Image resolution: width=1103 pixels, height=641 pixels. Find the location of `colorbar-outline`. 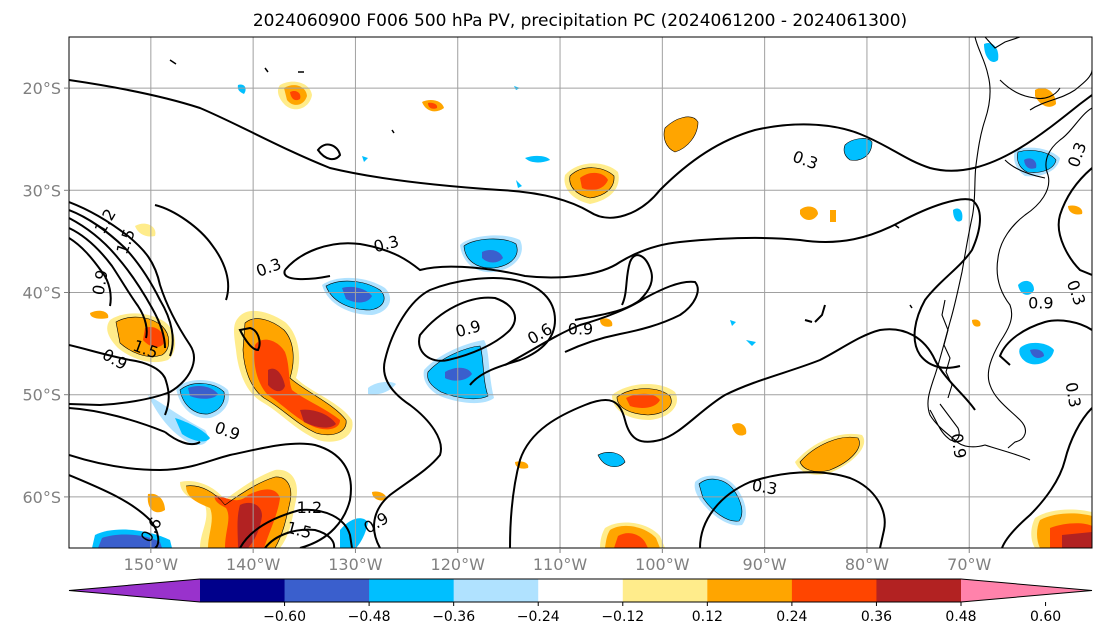

colorbar-outline is located at coordinates (580, 590).